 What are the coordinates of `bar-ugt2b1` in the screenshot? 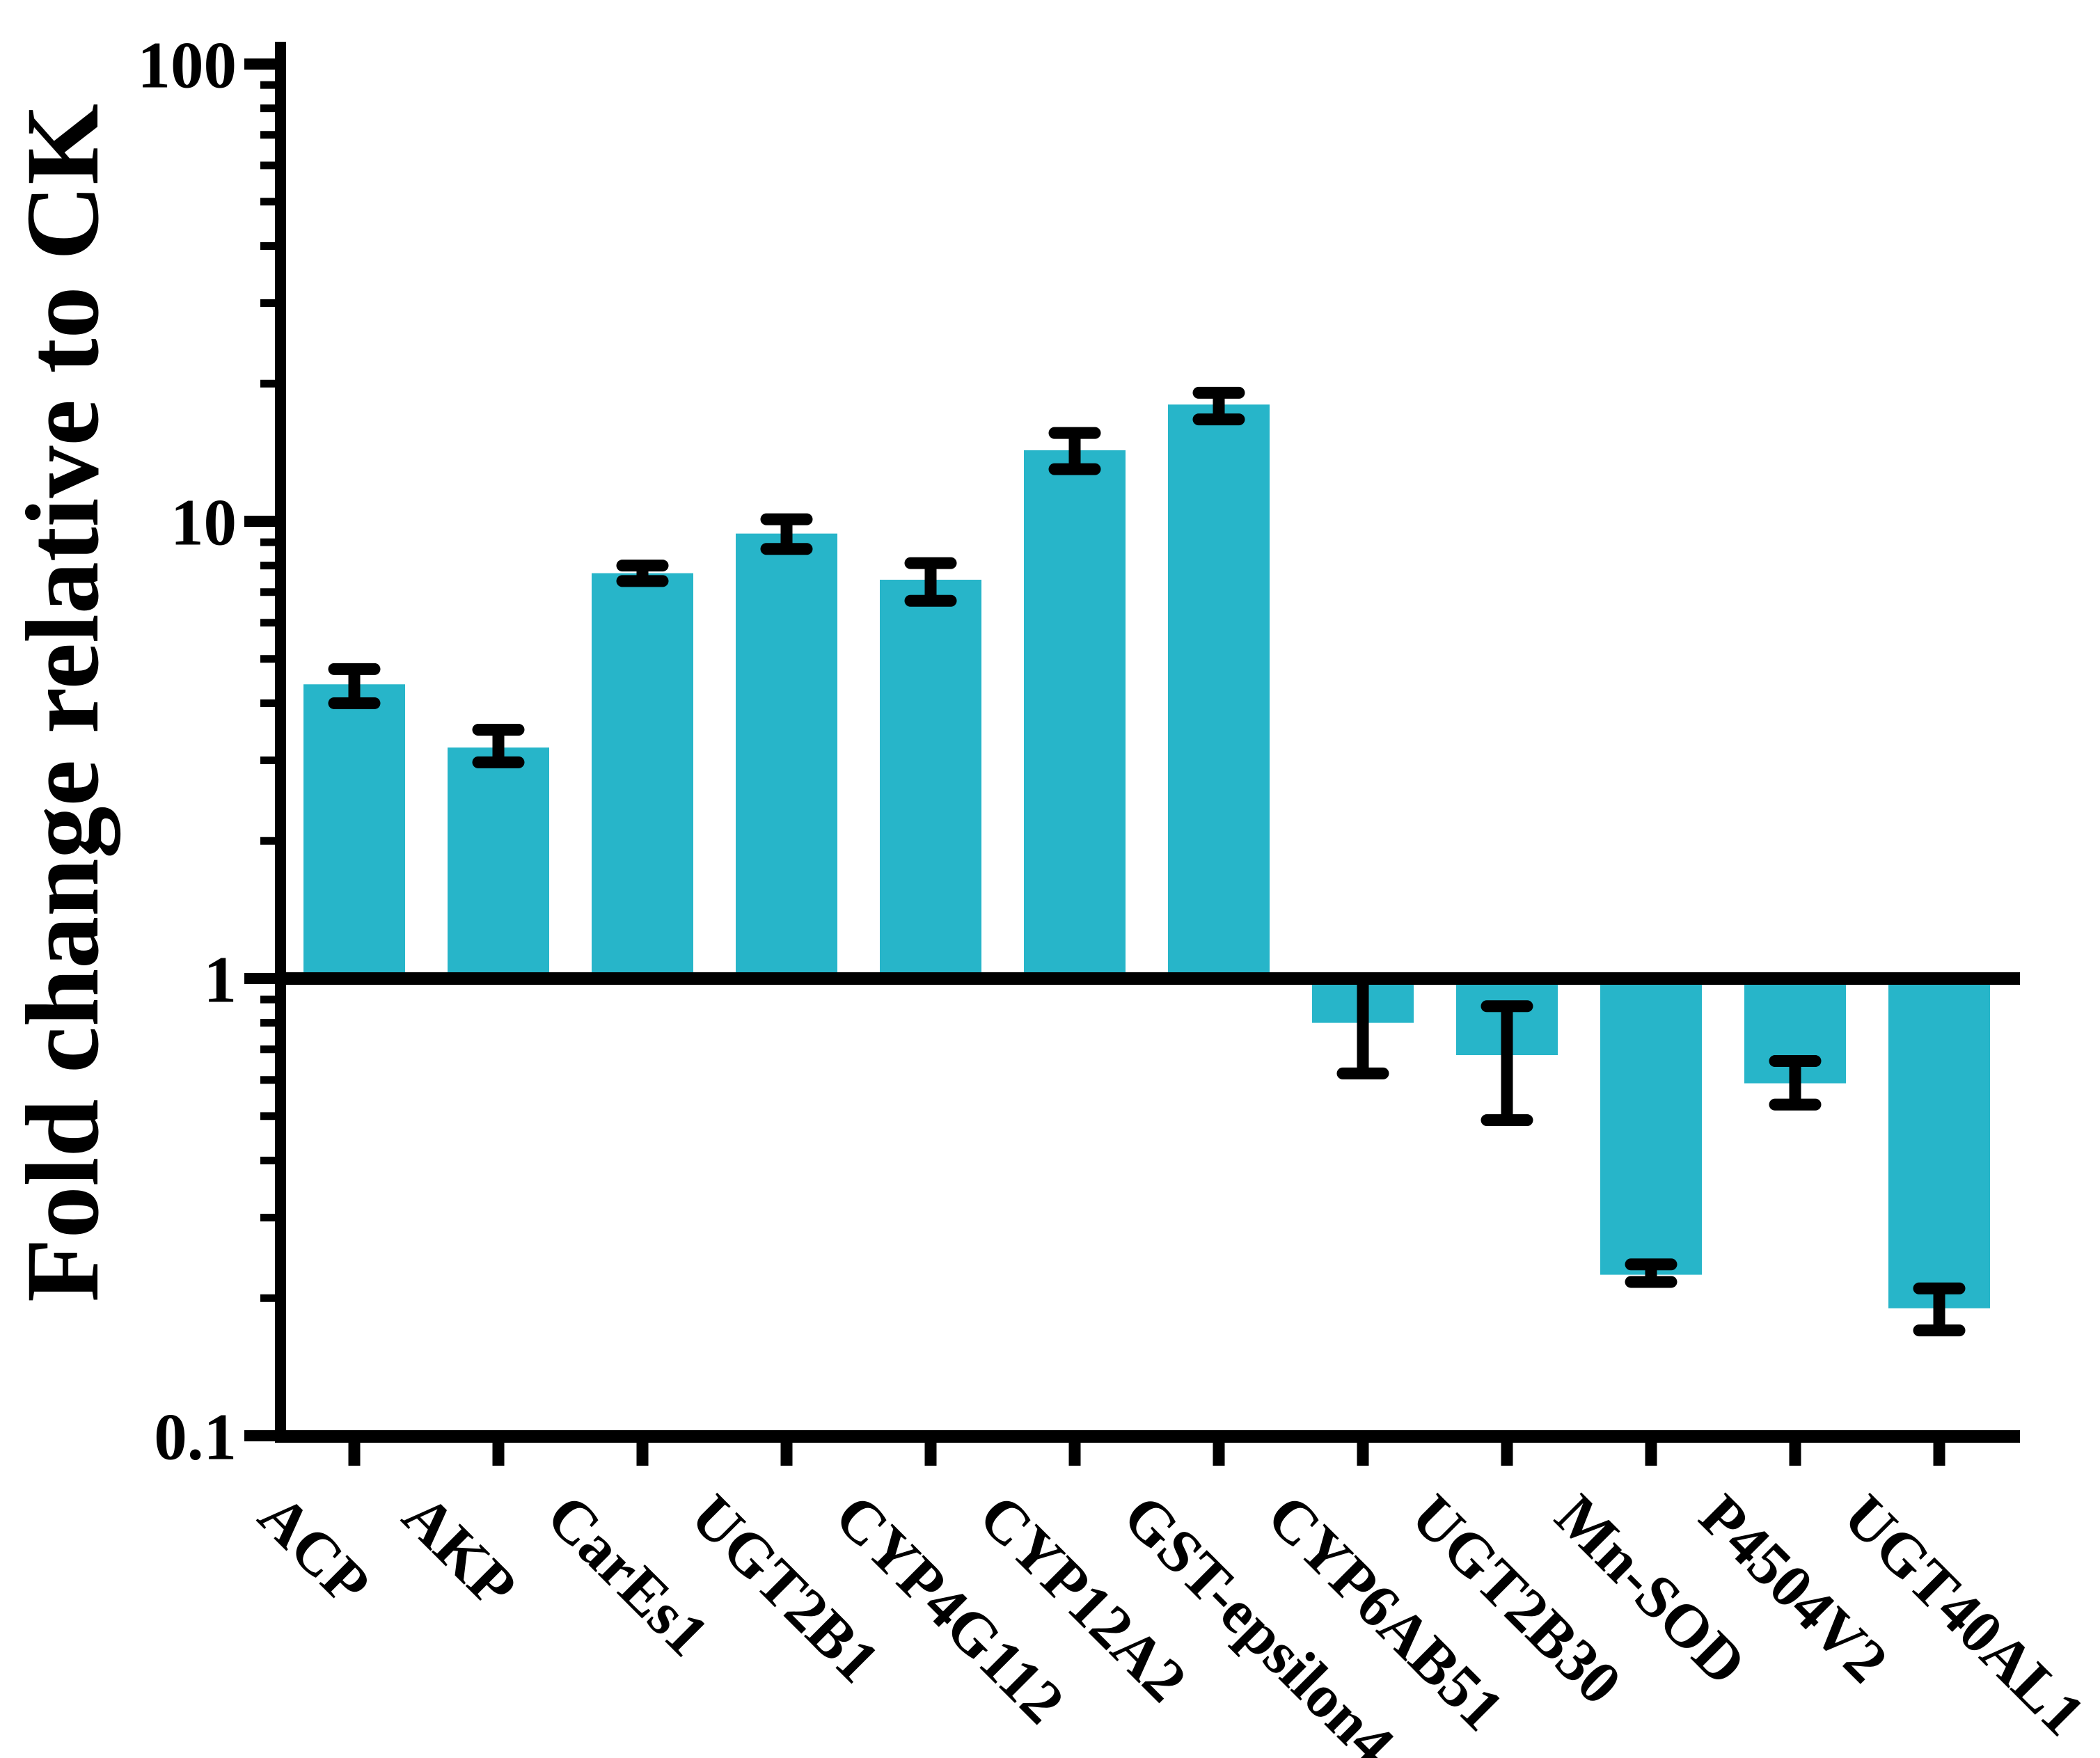 It's located at (787, 756).